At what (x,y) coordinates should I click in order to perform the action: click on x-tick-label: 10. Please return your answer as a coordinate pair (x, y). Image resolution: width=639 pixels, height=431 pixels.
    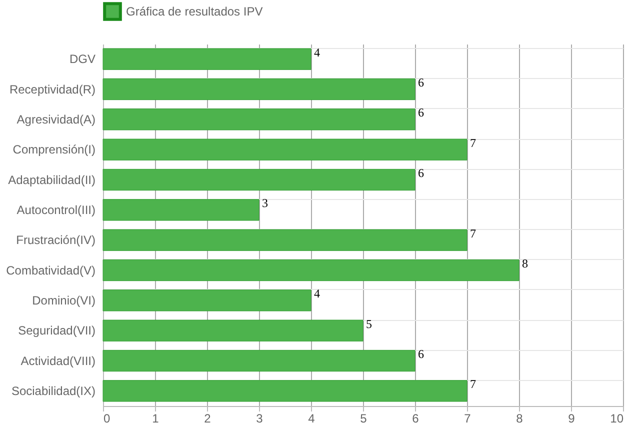
    Looking at the image, I should click on (617, 419).